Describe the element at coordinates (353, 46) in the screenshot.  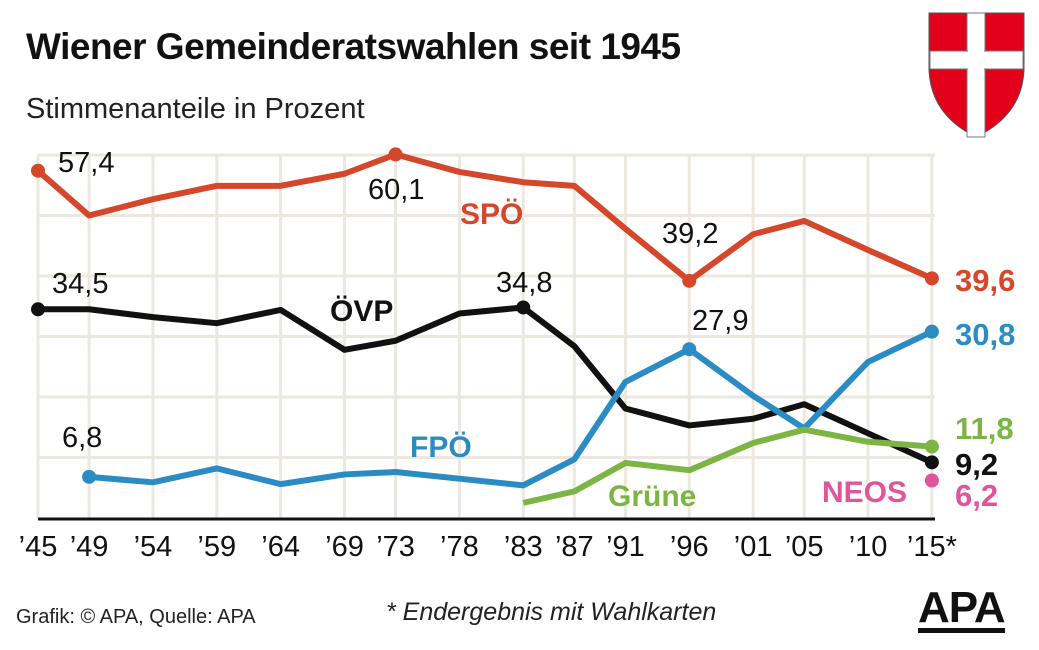
I see `chart-title: Wiener Gemeinderatswahlen seit 1945` at that location.